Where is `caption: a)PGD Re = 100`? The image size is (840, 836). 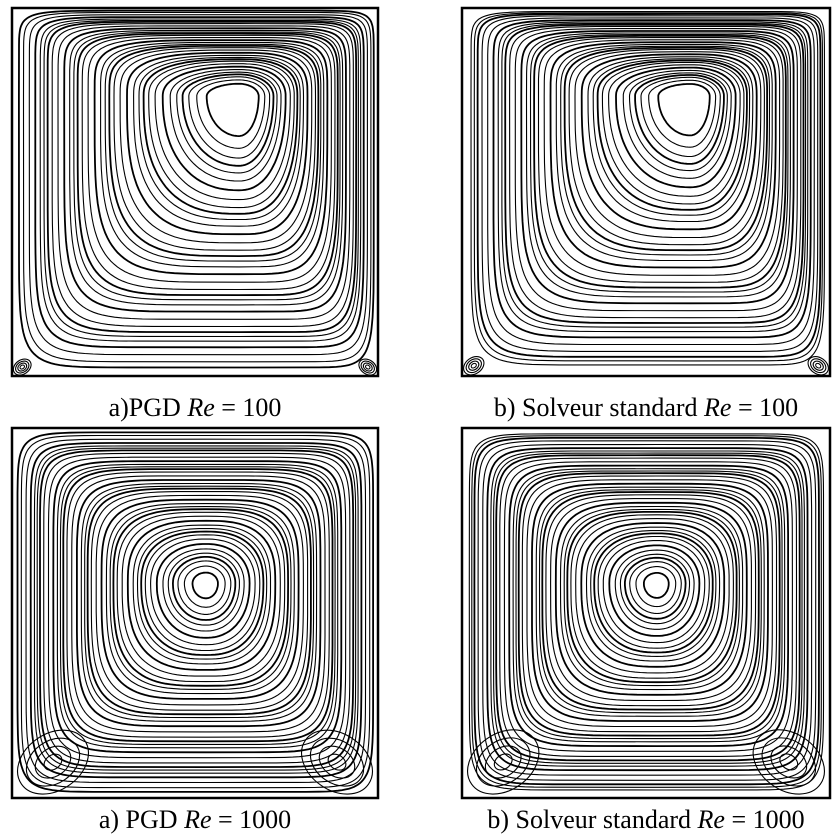
caption: a)PGD Re = 100 is located at coordinates (195, 407).